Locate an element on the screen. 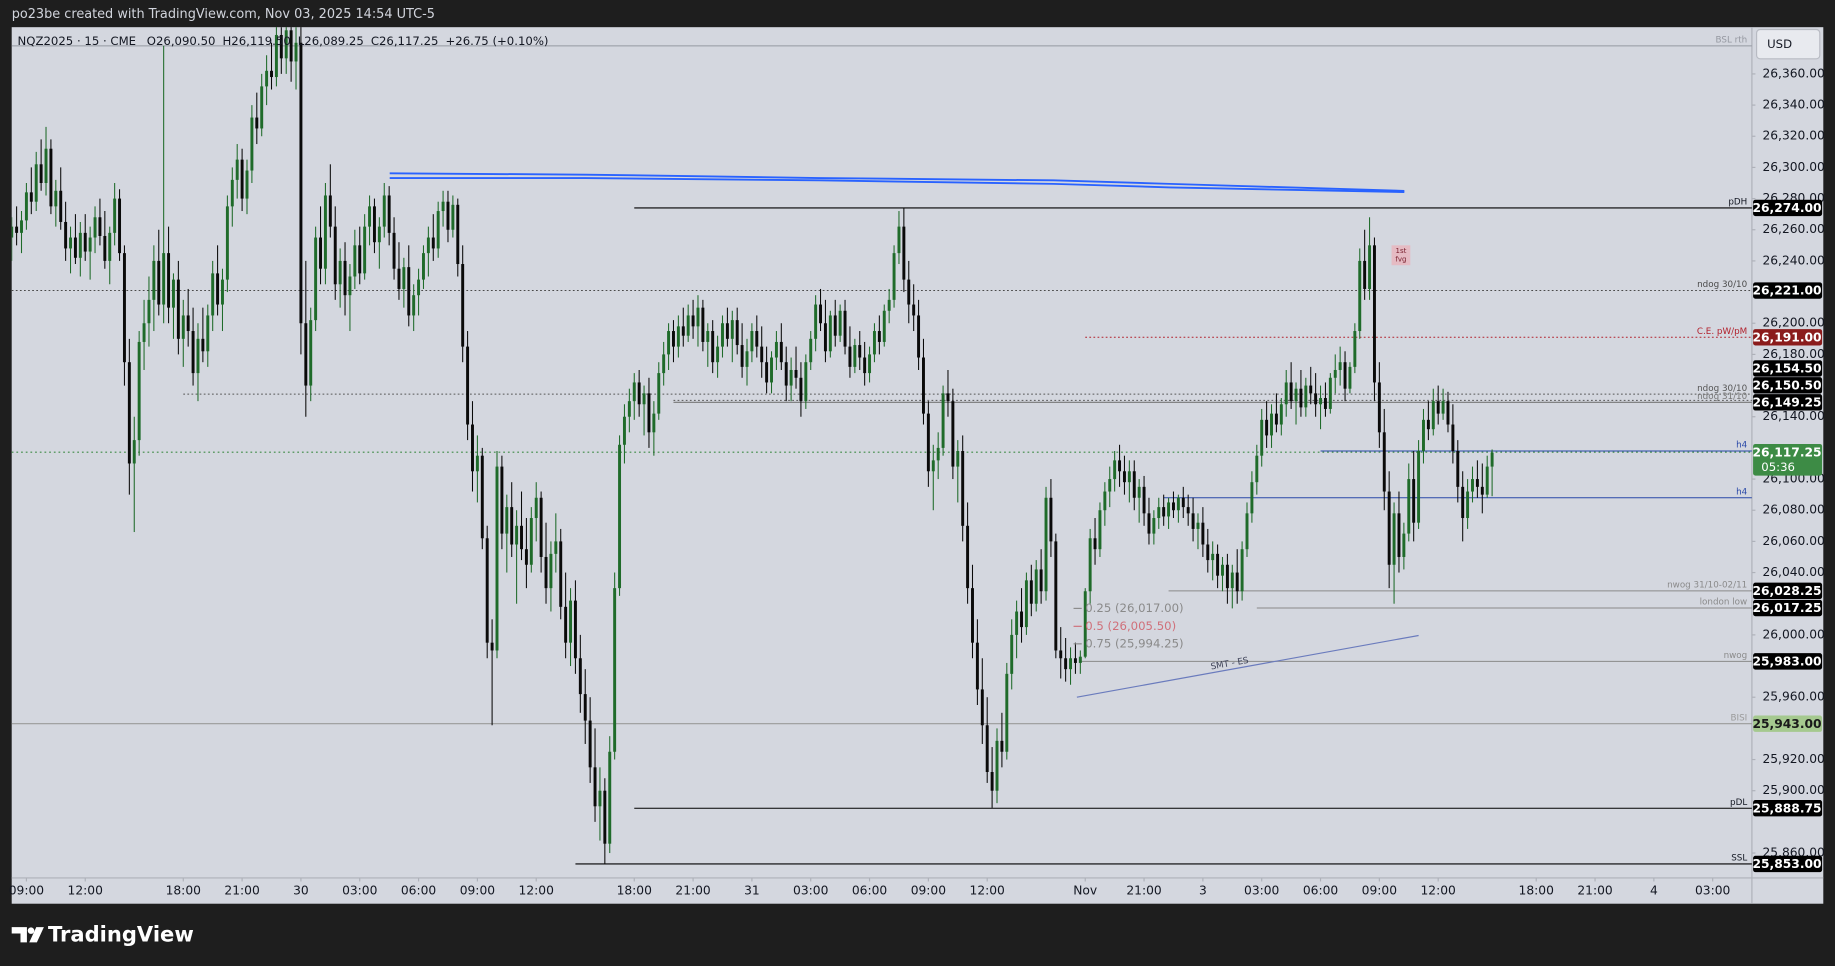 This screenshot has height=966, width=1835. y-tick-label: 26,200.00 is located at coordinates (1793, 323).